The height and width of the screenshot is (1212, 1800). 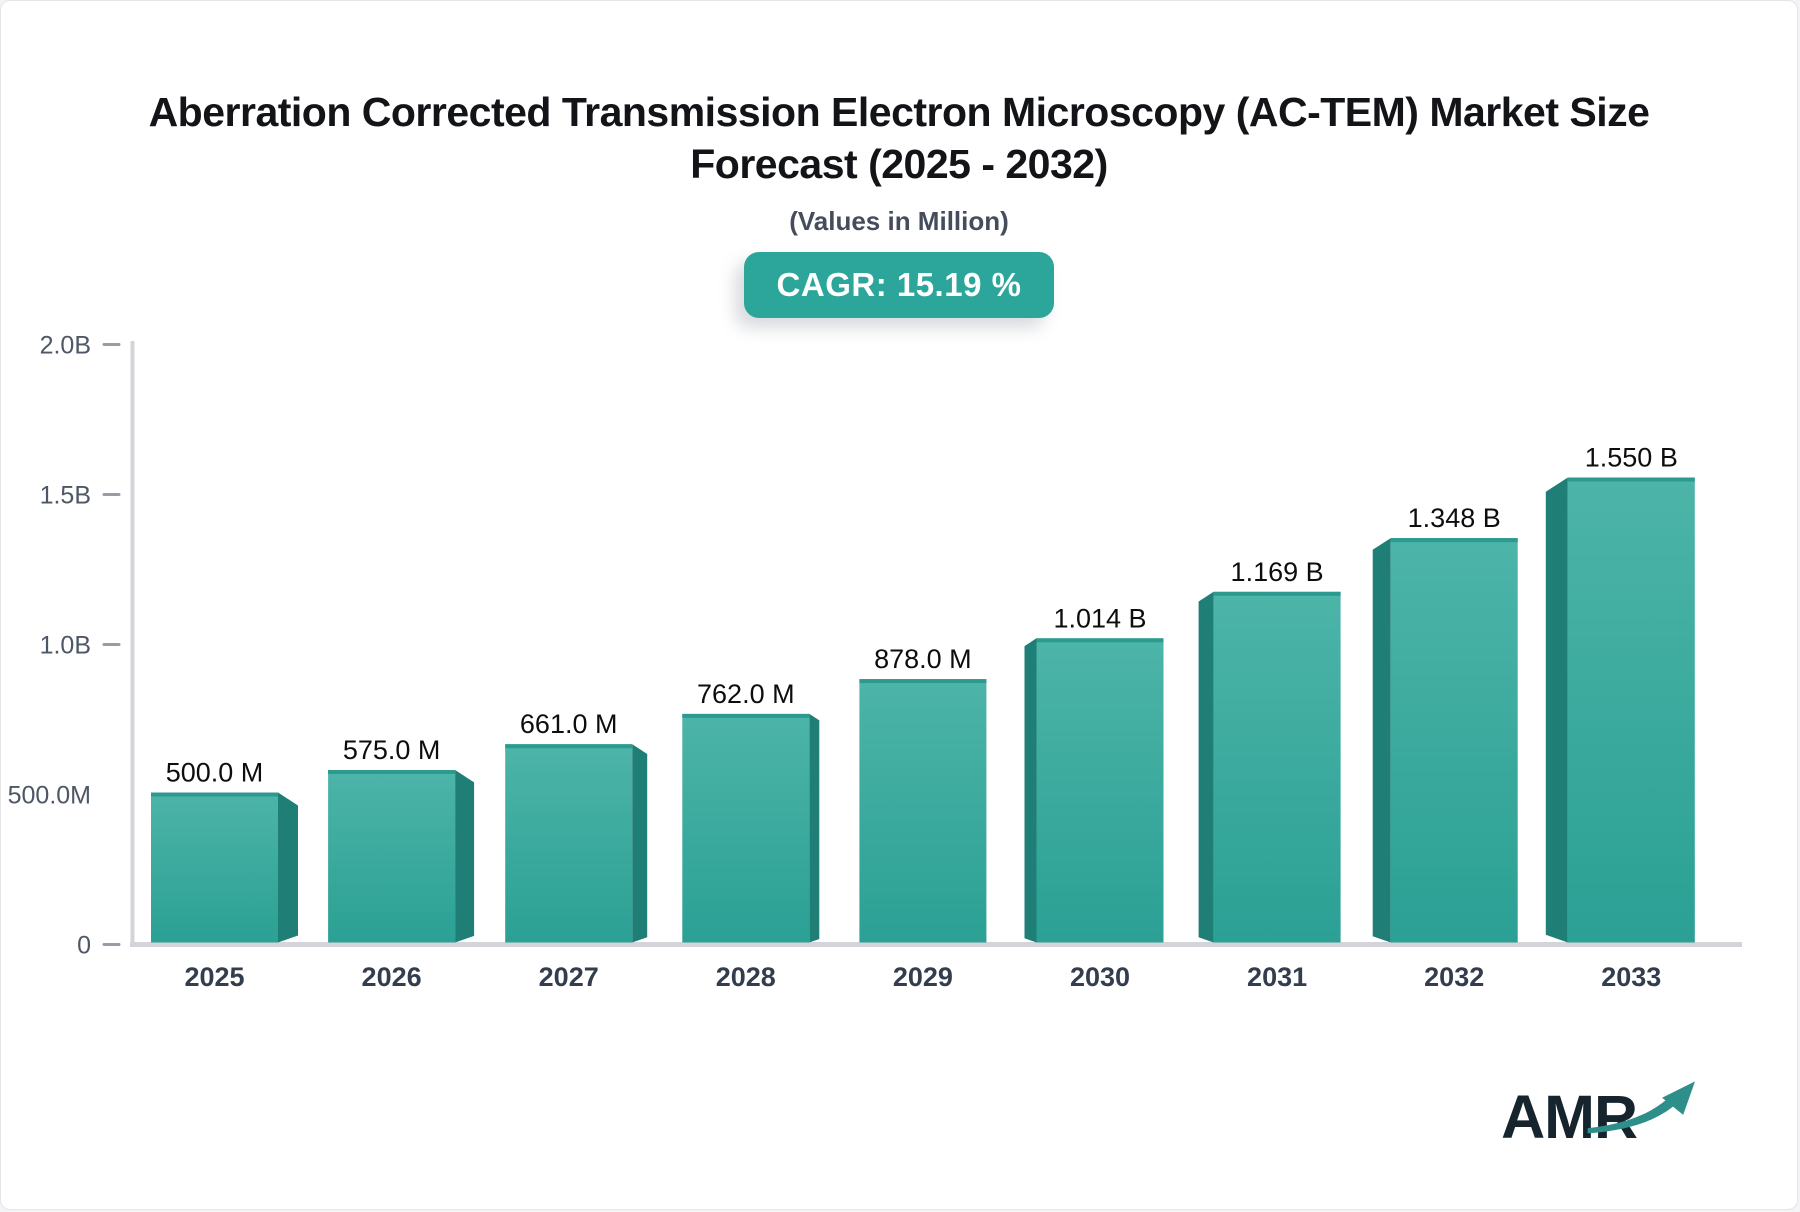 What do you see at coordinates (923, 659) in the screenshot?
I see `bar-value-label: 878.0 M` at bounding box center [923, 659].